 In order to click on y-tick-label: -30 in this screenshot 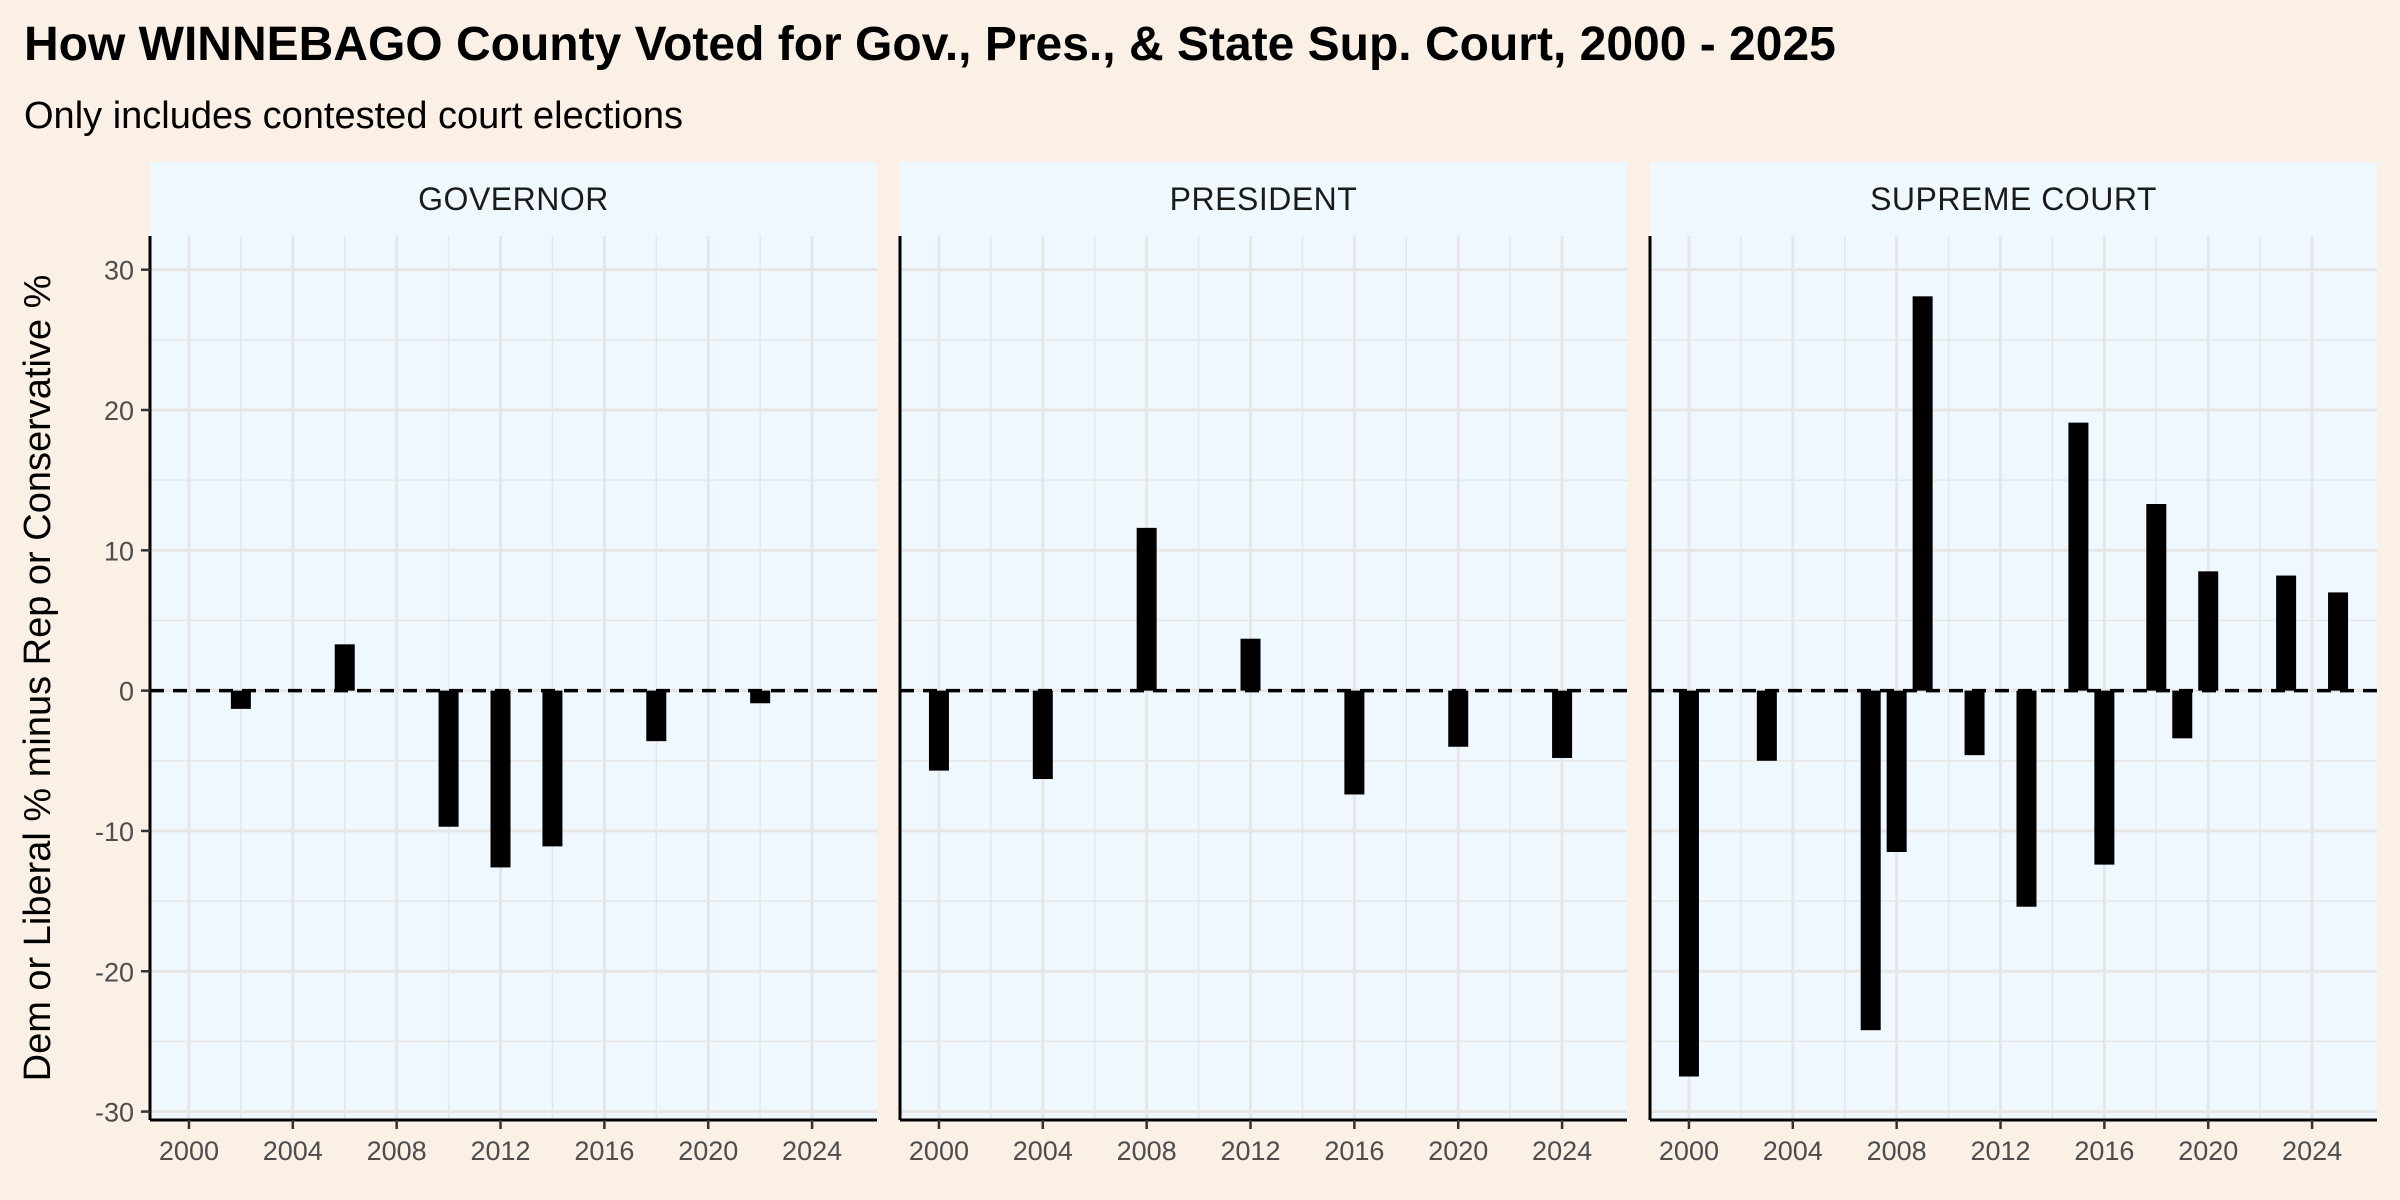, I will do `click(114, 1113)`.